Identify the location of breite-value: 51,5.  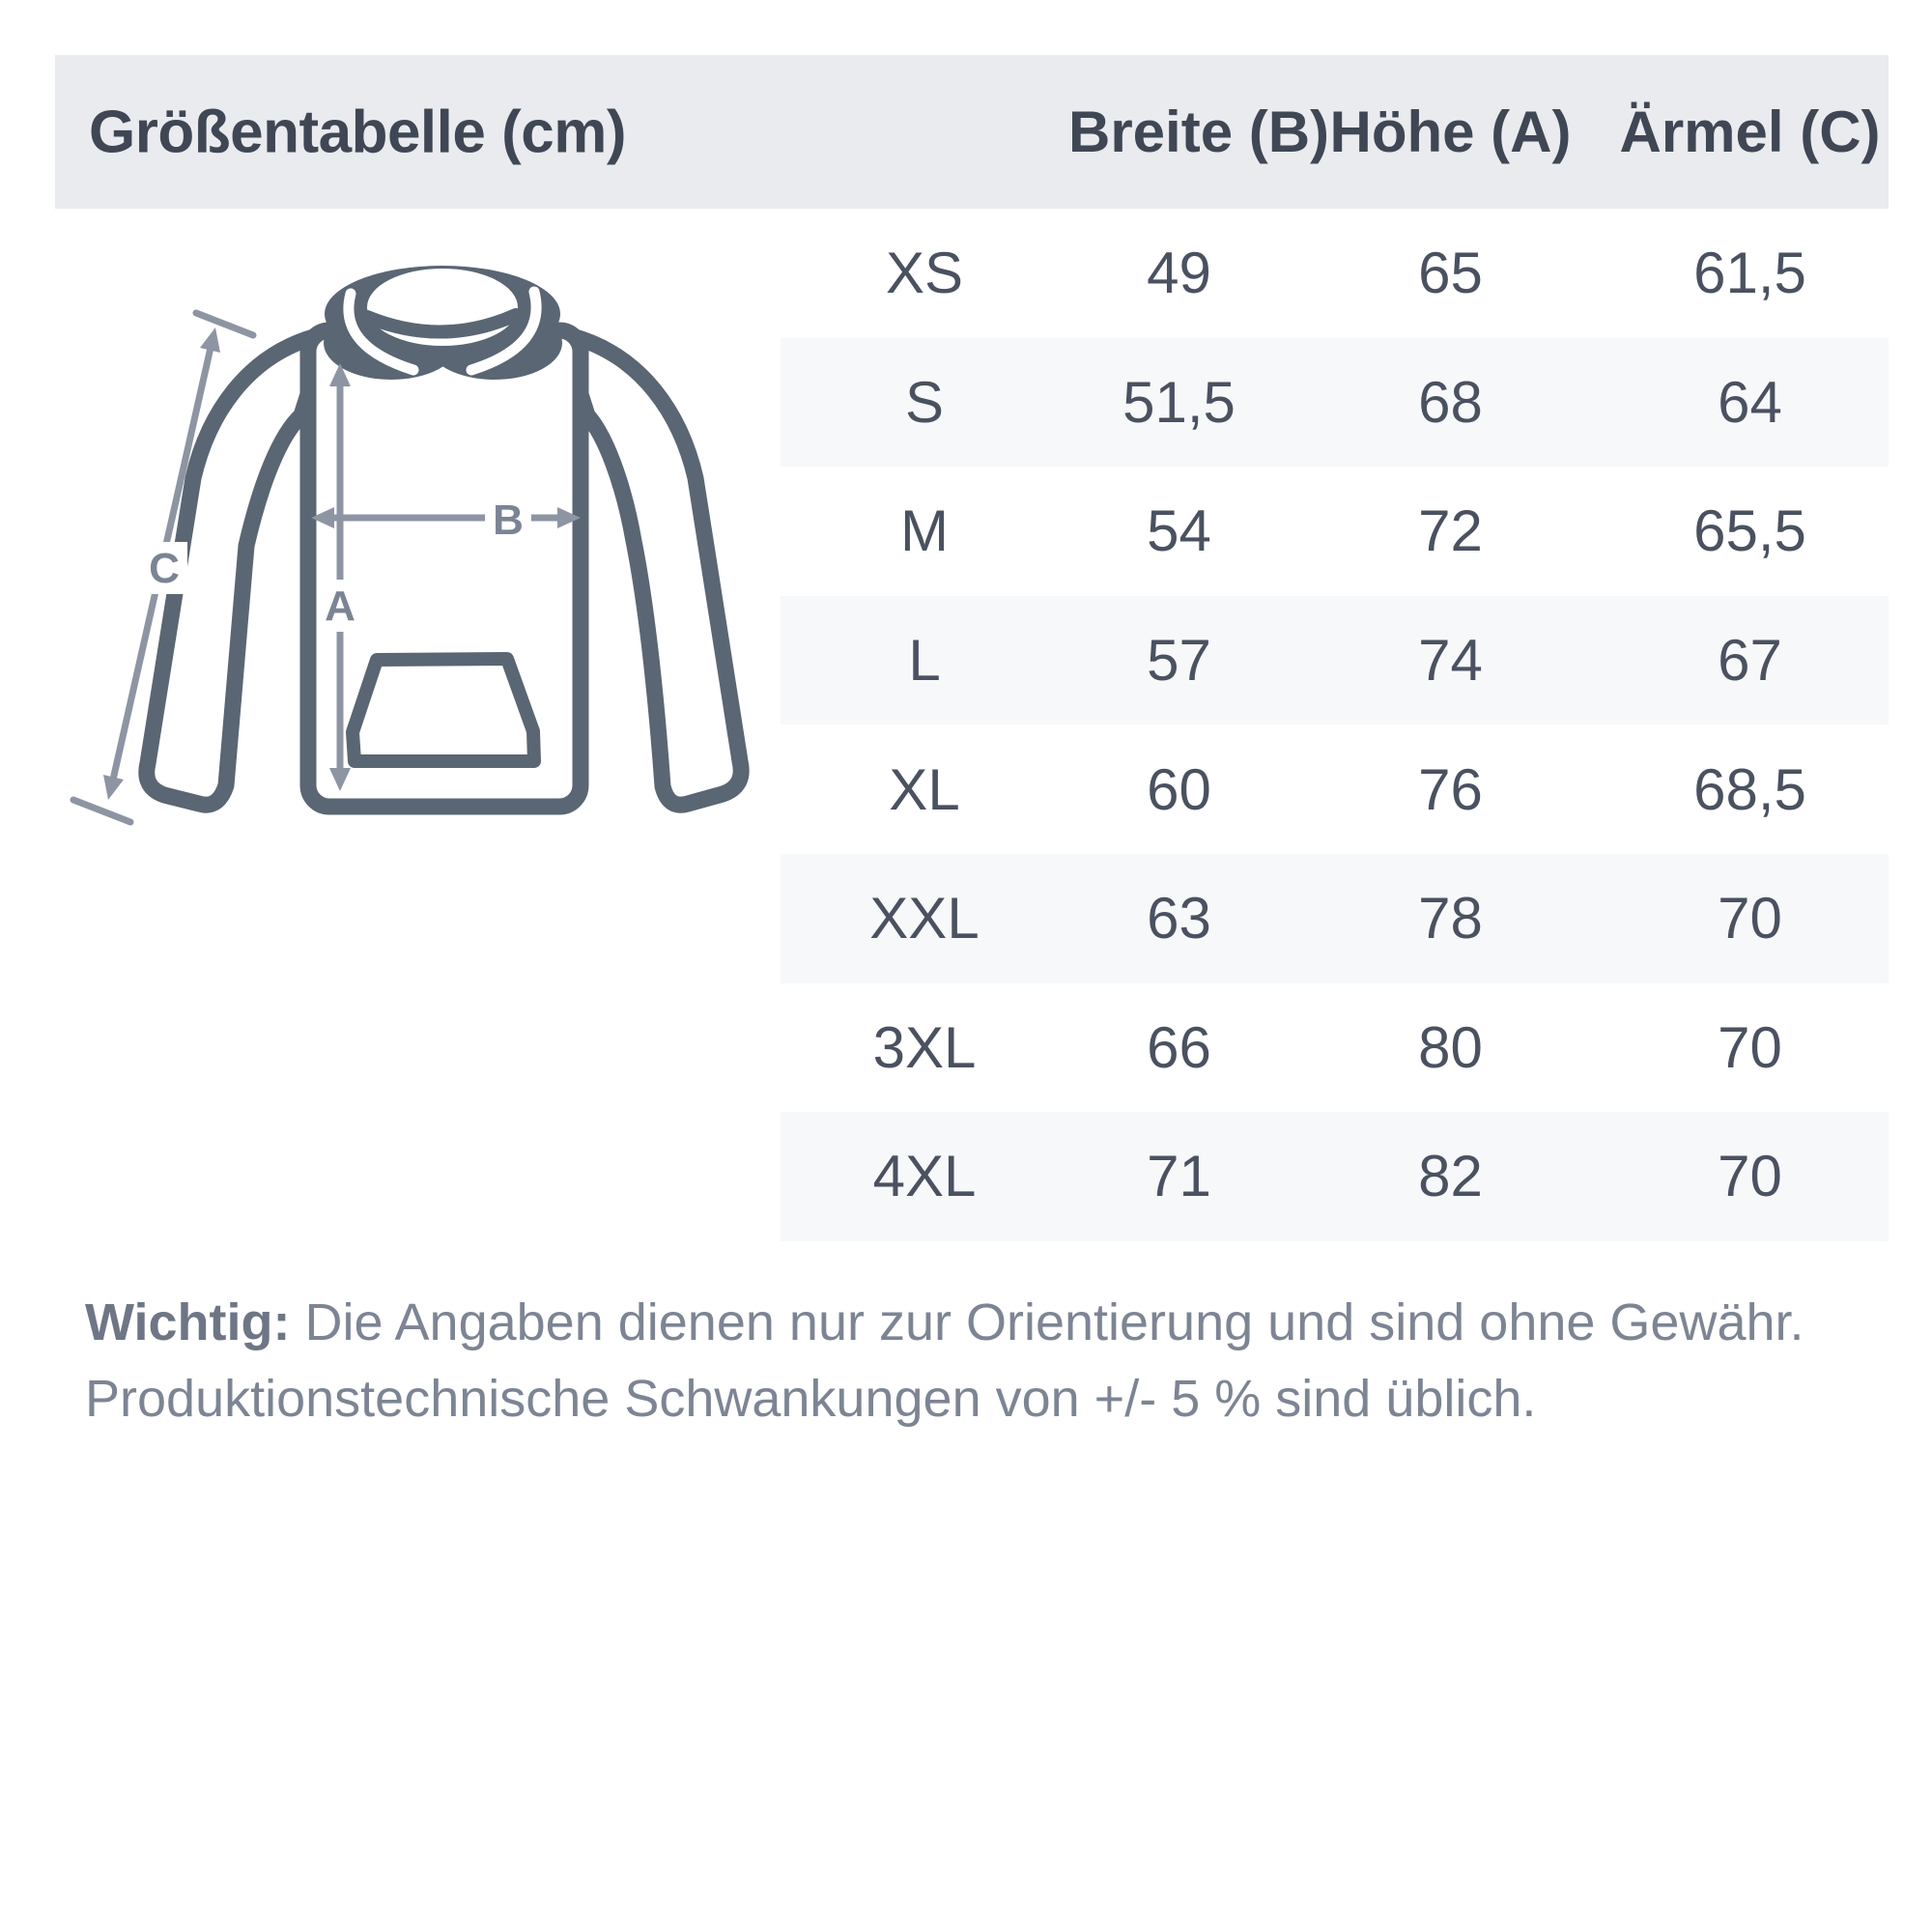
(1179, 402).